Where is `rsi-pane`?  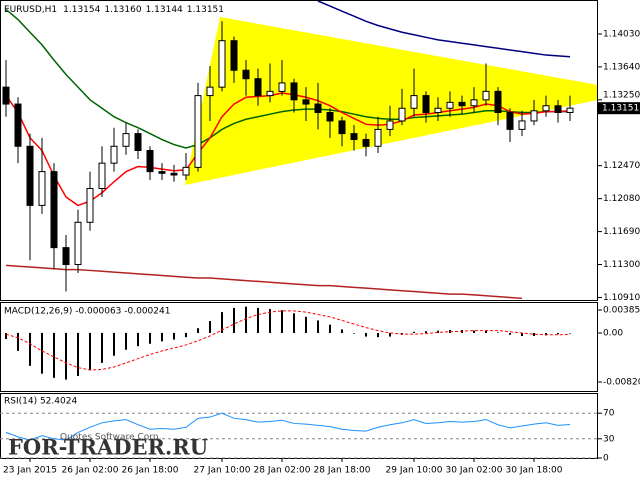 rsi-pane is located at coordinates (299, 426).